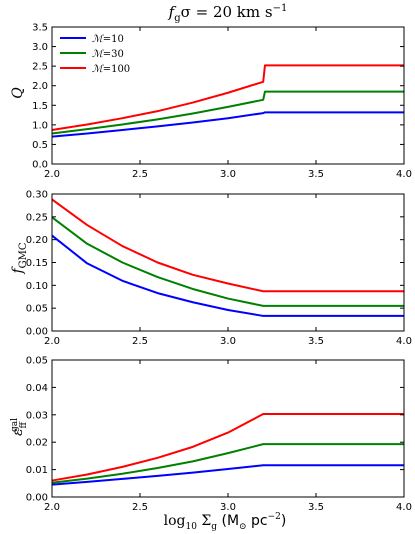  What do you see at coordinates (111, 69) in the screenshot?
I see `legend-label: ℳ=100` at bounding box center [111, 69].